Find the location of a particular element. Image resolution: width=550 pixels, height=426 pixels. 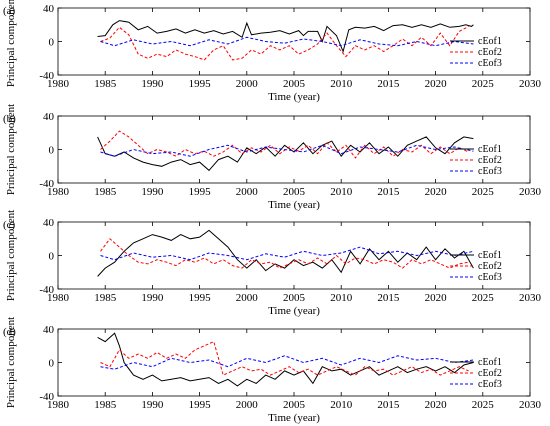

panel-label: (b) is located at coordinates (9, 119).